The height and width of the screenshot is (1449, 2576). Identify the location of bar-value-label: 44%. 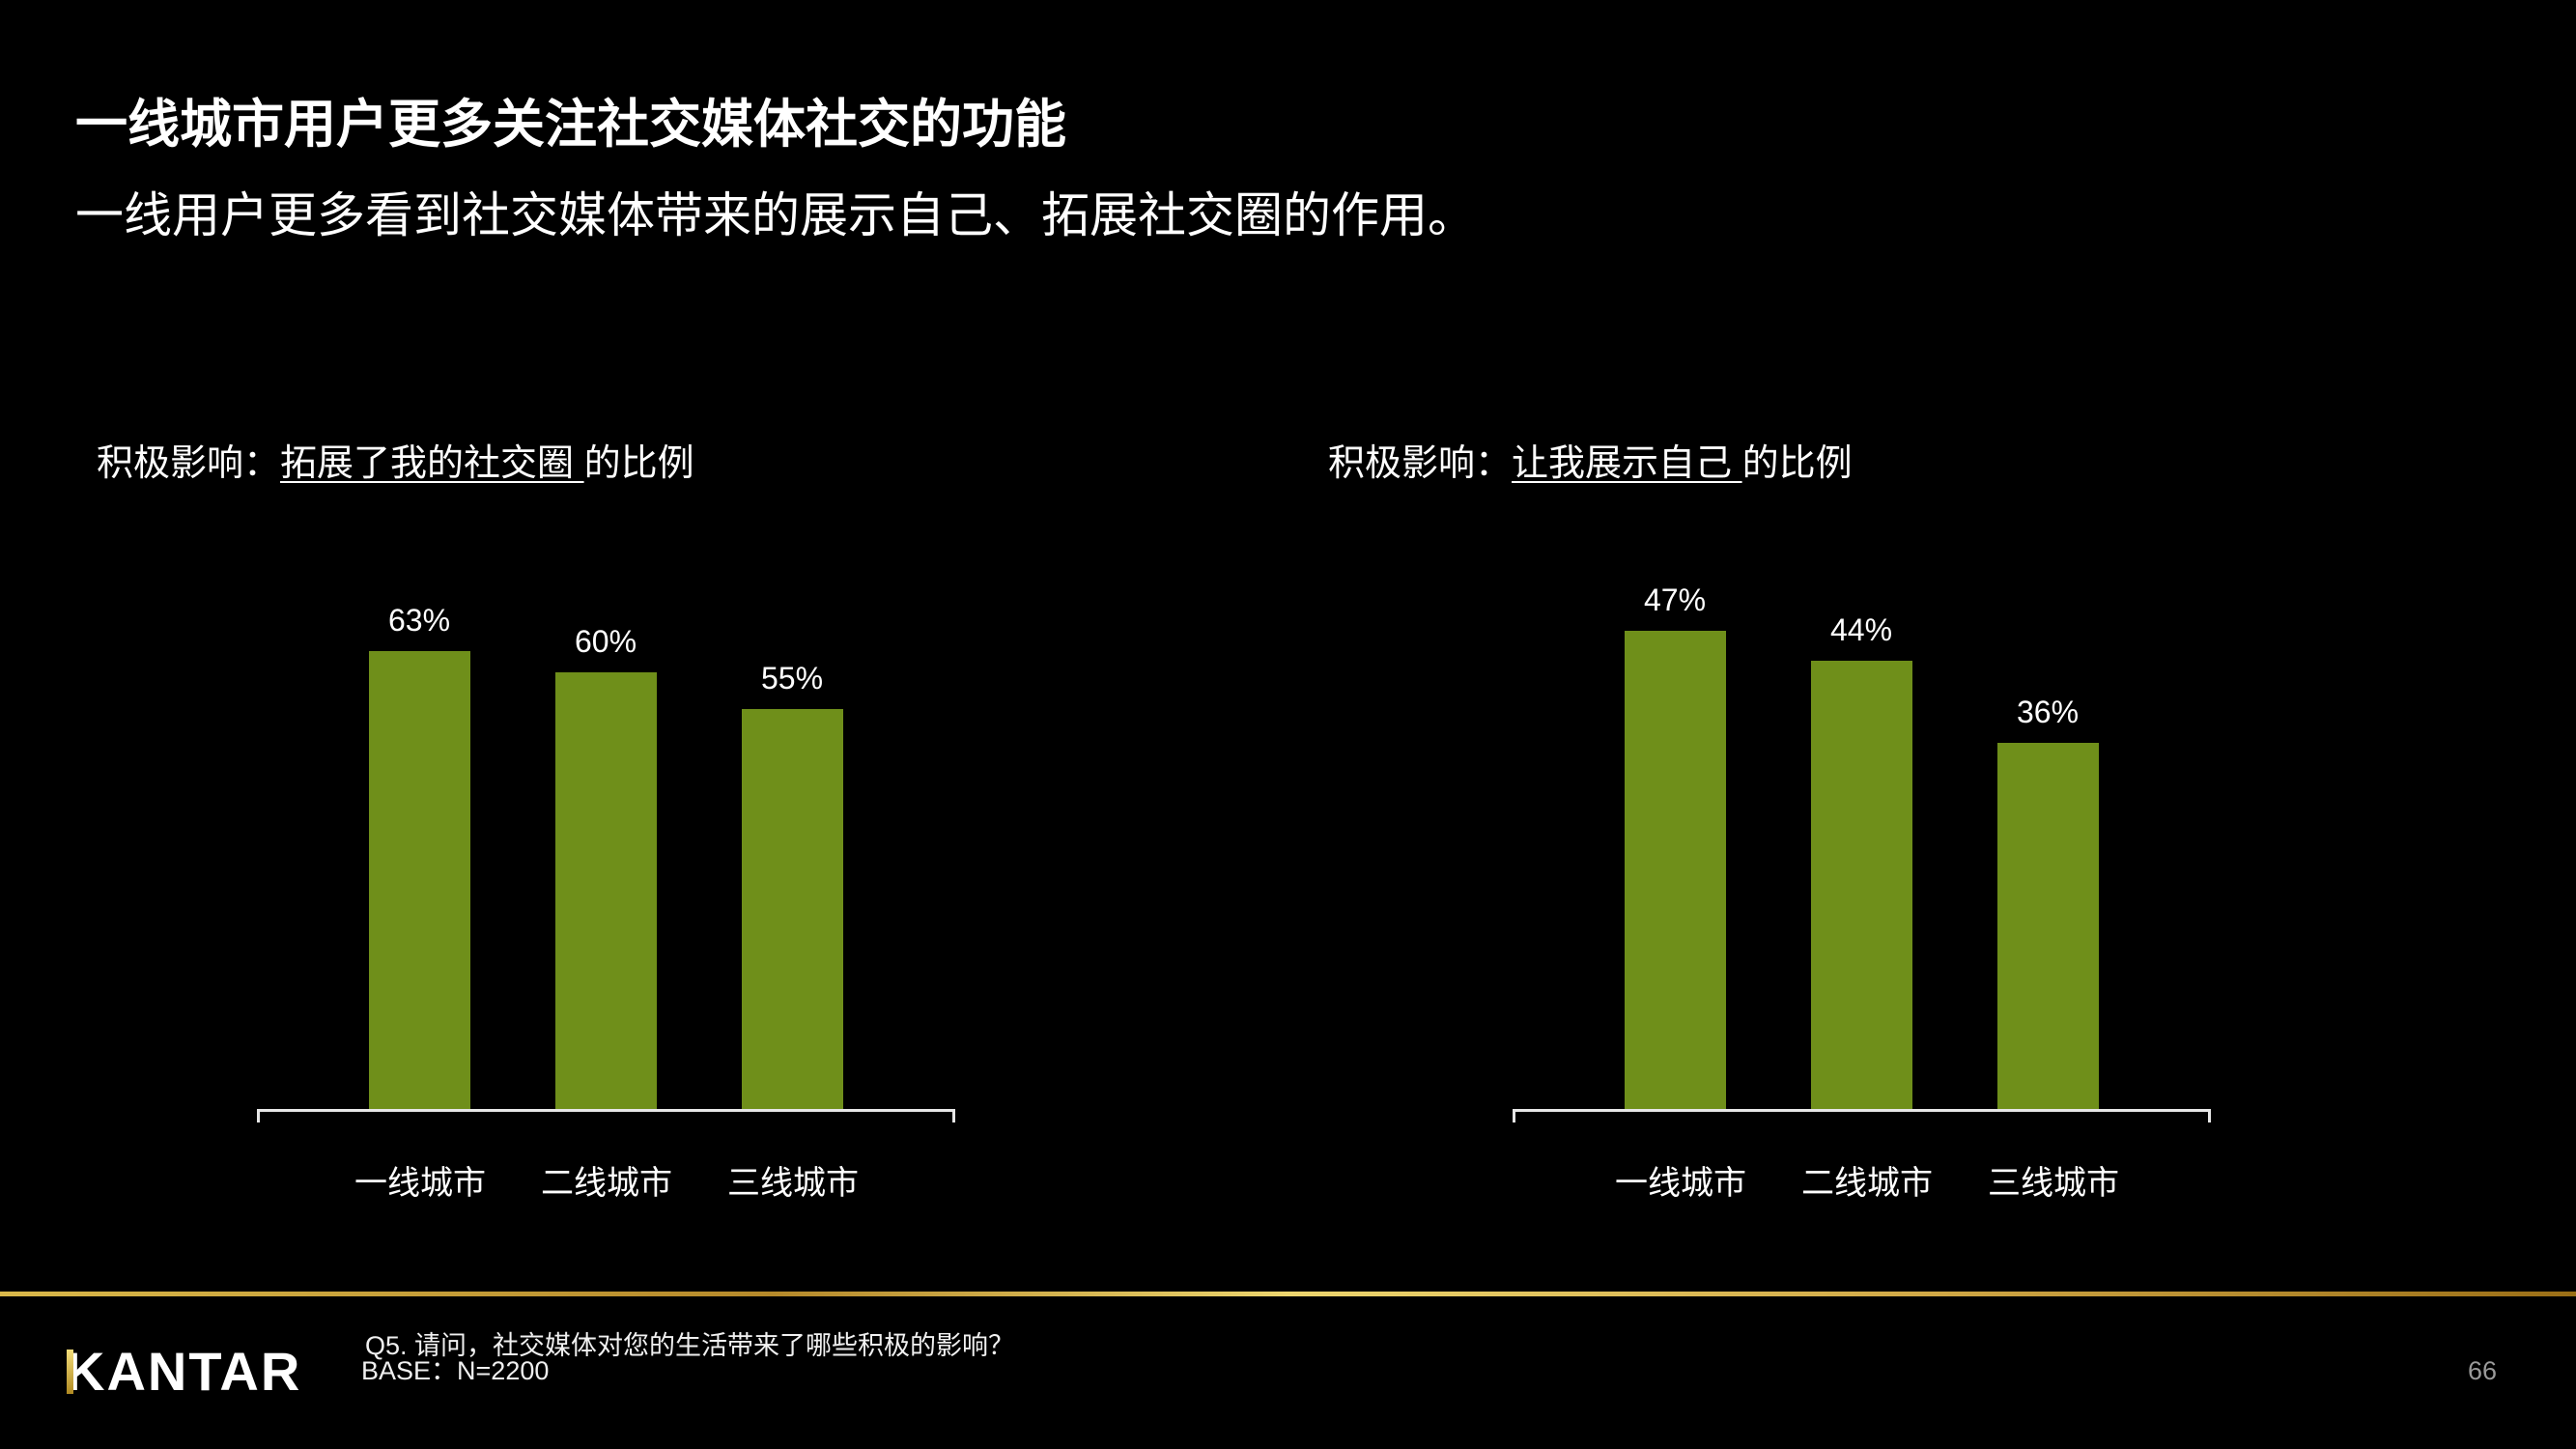
(1861, 629).